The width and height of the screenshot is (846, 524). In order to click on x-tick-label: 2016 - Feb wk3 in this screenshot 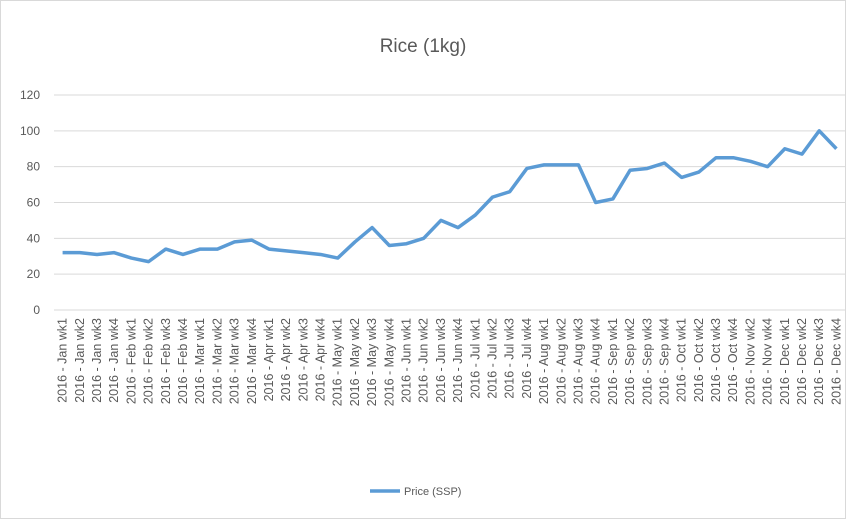, I will do `click(166, 361)`.